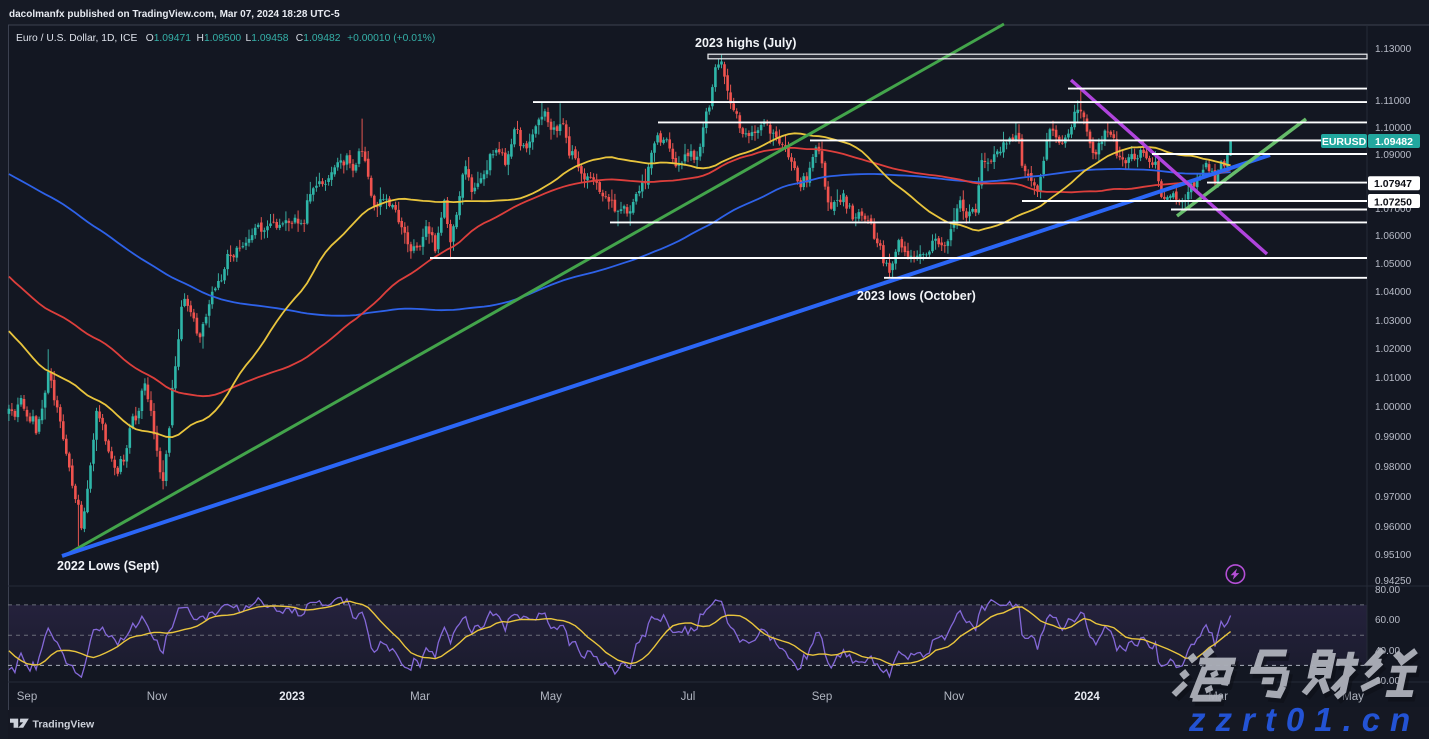 The image size is (1429, 739). What do you see at coordinates (1394, 142) in the screenshot?
I see `svg-text: 1.09482` at bounding box center [1394, 142].